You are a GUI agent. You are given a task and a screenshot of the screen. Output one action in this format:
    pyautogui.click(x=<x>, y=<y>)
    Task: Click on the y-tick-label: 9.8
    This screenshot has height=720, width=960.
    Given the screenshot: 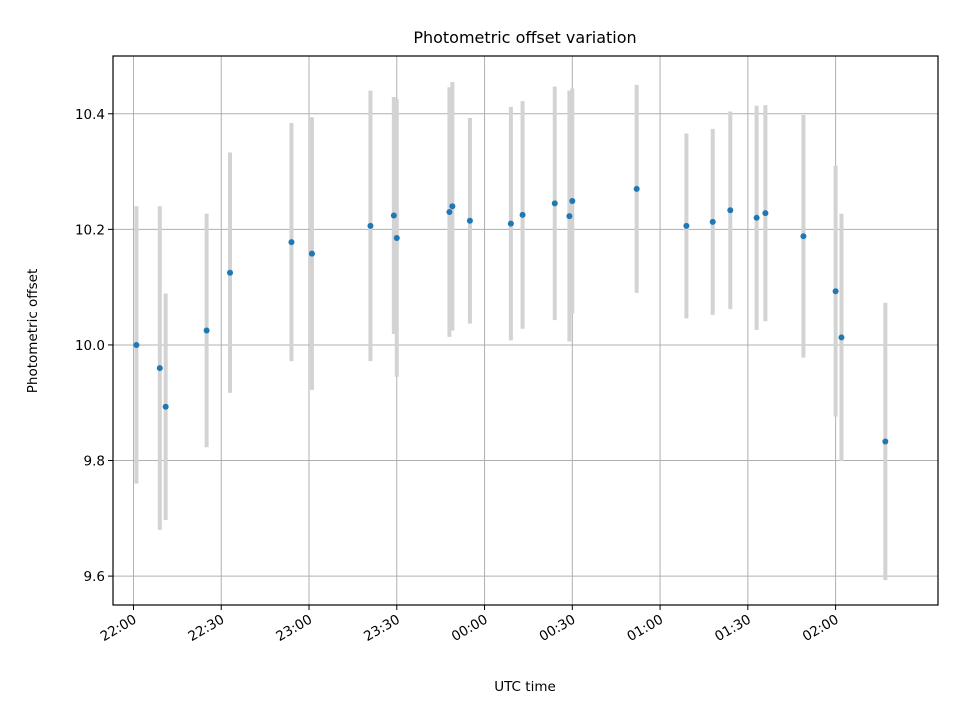 What is the action you would take?
    pyautogui.click(x=94, y=462)
    